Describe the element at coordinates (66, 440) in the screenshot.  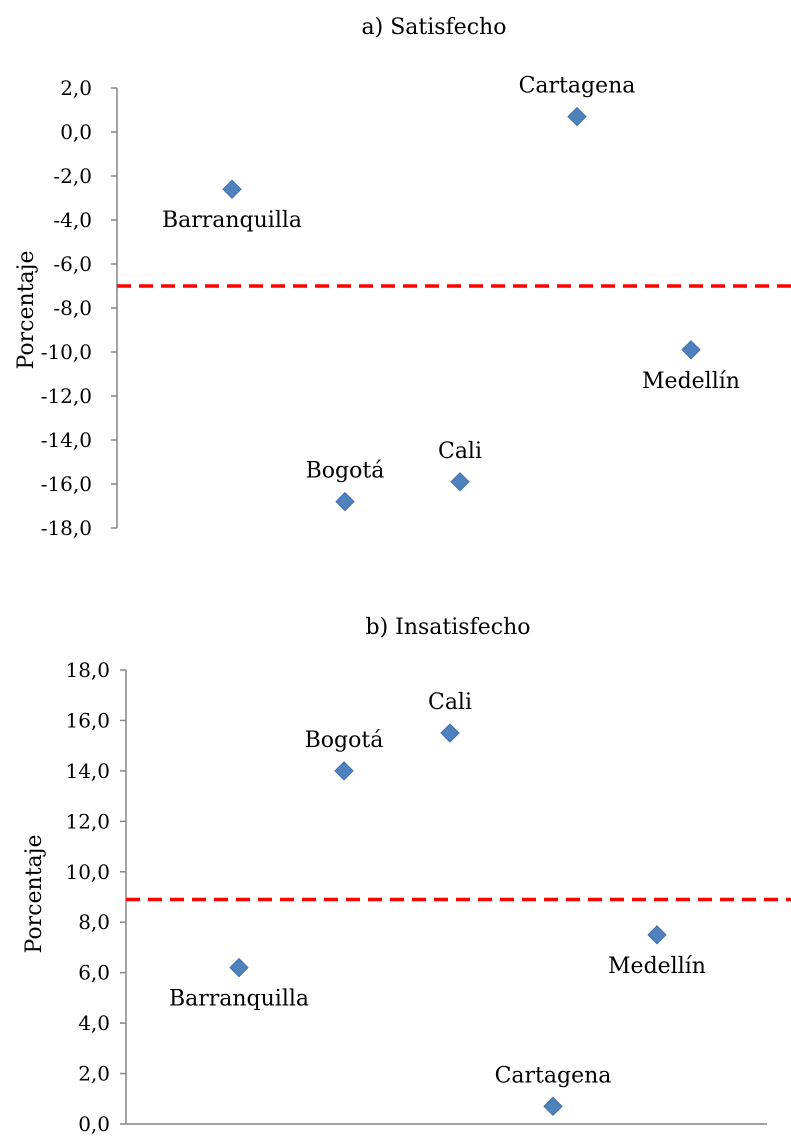
I see `y-tick-label: -14,0` at that location.